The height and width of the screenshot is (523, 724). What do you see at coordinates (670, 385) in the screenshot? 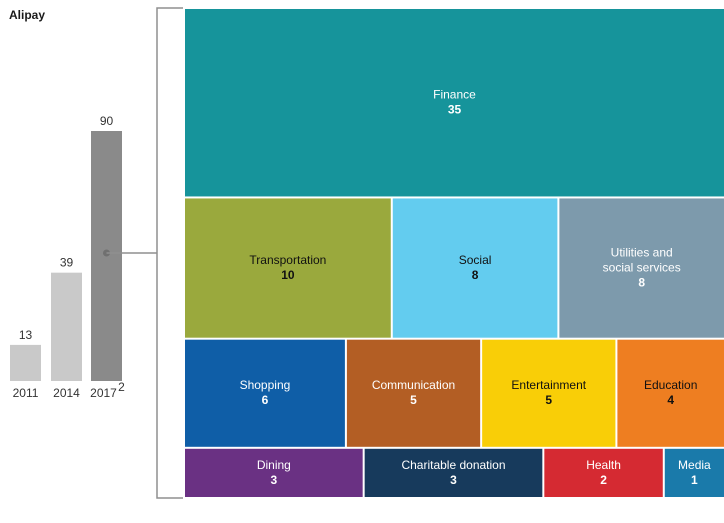
I see `tile-label: Education` at bounding box center [670, 385].